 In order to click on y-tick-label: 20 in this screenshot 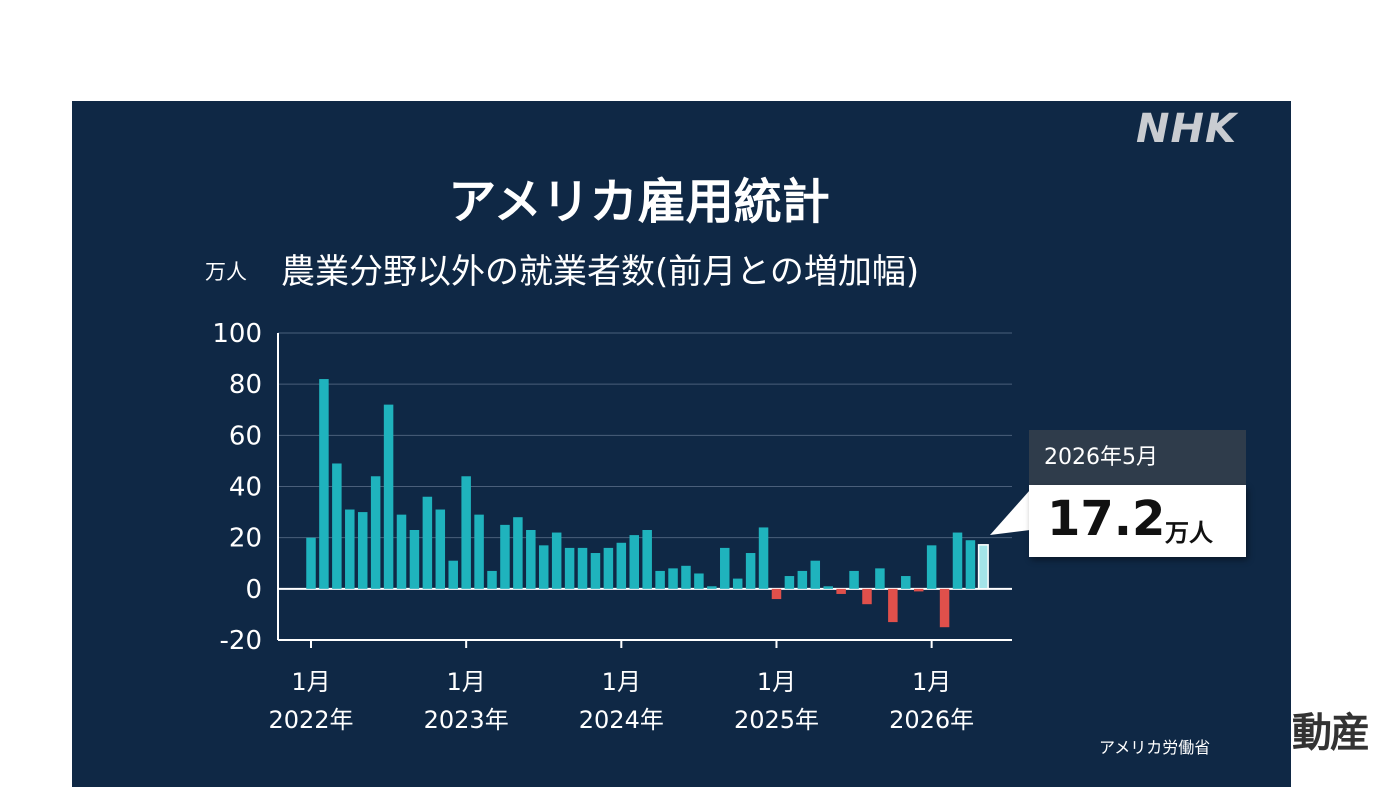, I will do `click(245, 539)`.